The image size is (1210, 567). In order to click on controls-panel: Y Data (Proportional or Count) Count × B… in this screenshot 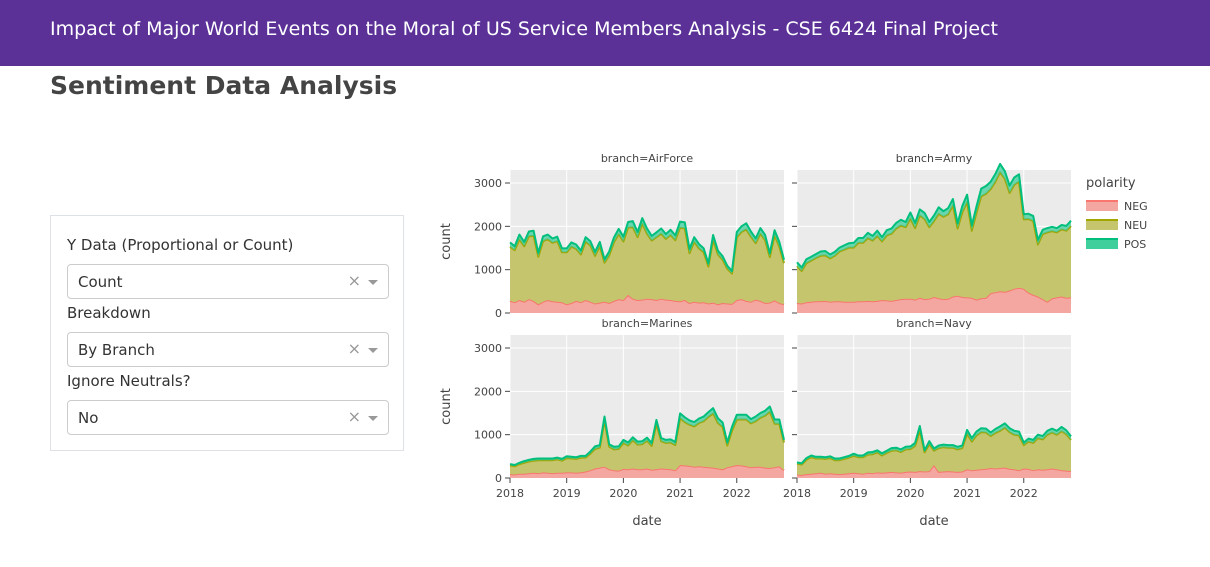, I will do `click(227, 333)`.